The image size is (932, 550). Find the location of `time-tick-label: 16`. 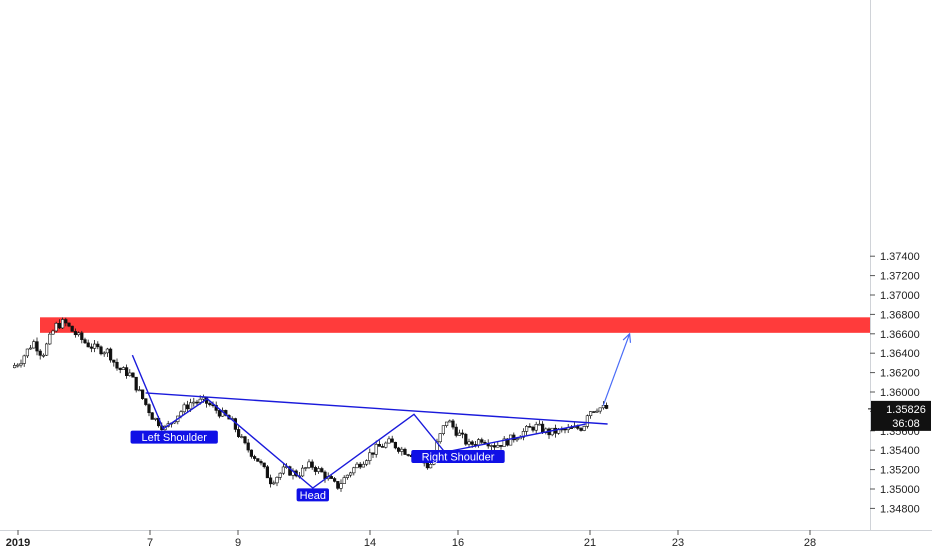

time-tick-label: 16 is located at coordinates (458, 543).